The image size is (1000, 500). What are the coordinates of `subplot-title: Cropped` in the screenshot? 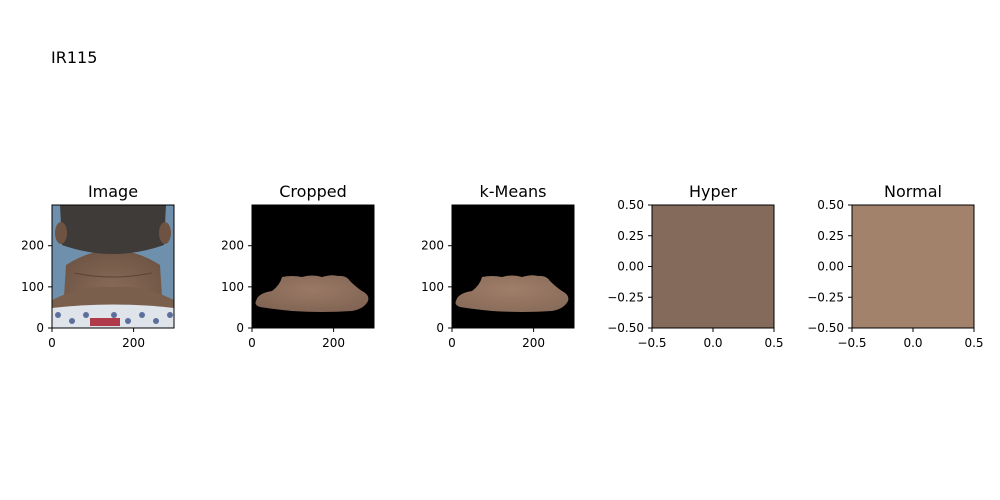 It's located at (313, 191).